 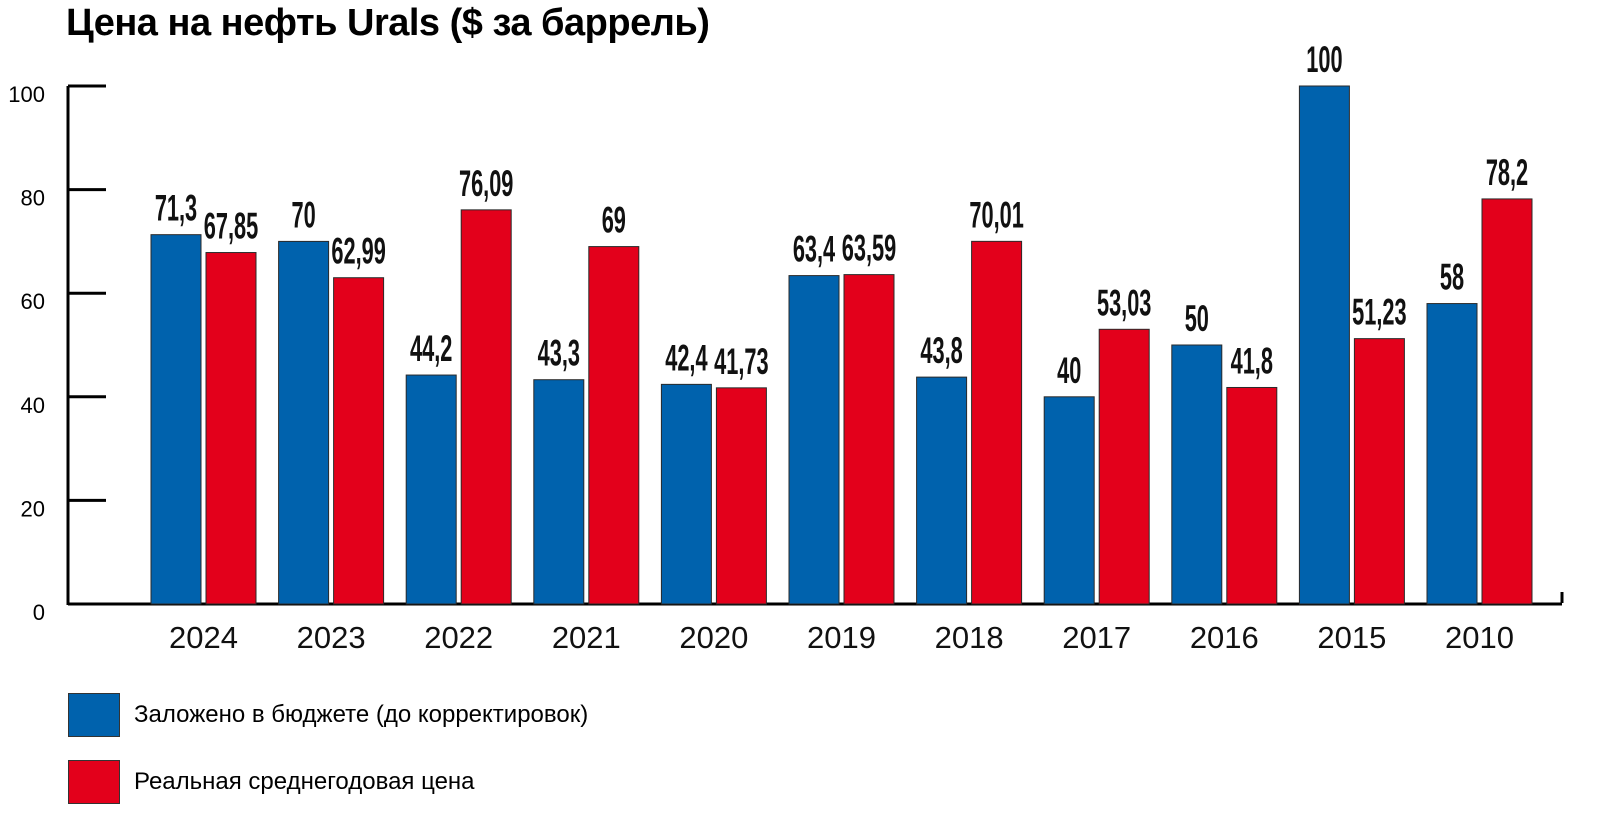 What do you see at coordinates (33, 301) in the screenshot?
I see `y-tick-label: 60` at bounding box center [33, 301].